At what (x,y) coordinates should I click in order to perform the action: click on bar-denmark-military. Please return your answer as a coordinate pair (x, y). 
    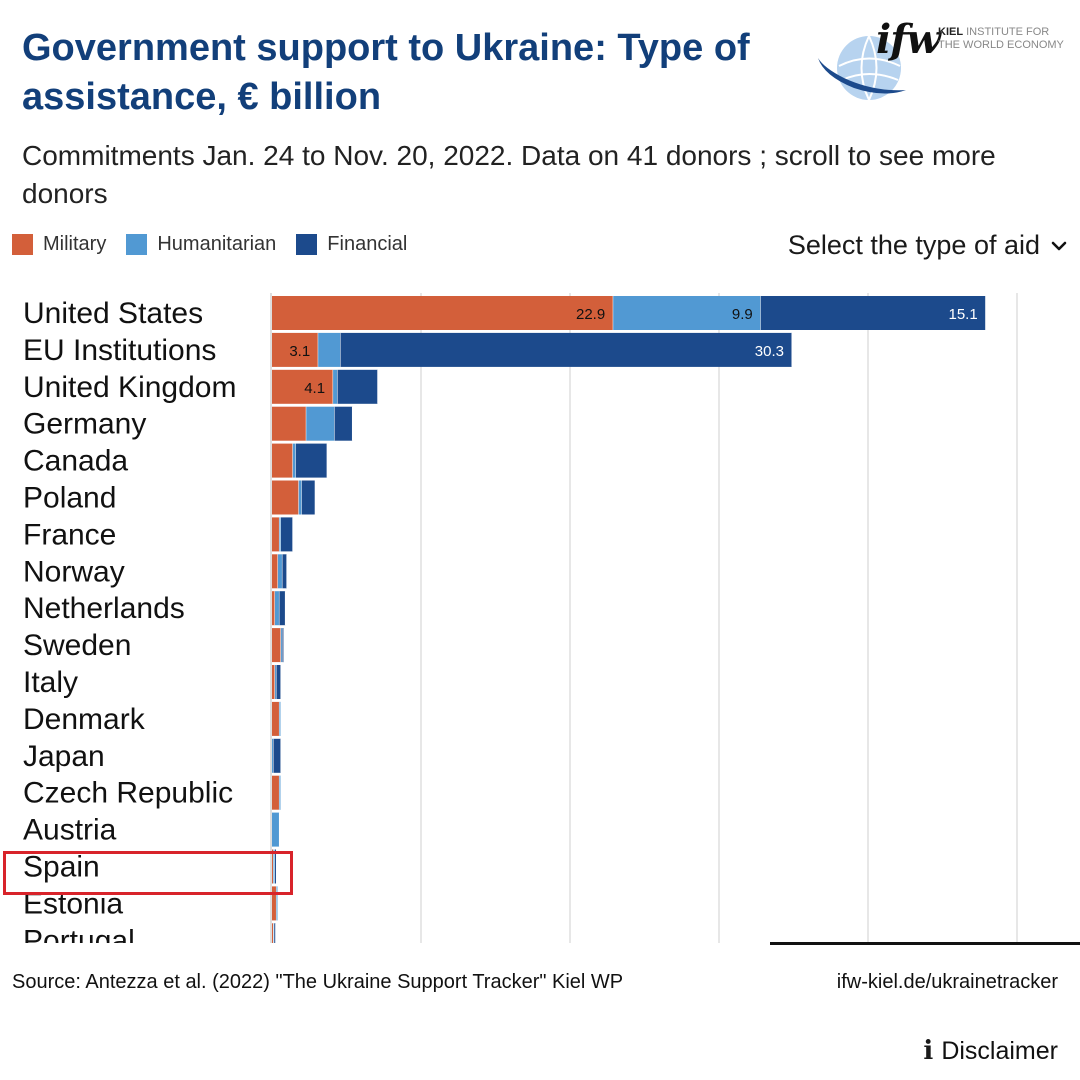
    Looking at the image, I should click on (276, 718).